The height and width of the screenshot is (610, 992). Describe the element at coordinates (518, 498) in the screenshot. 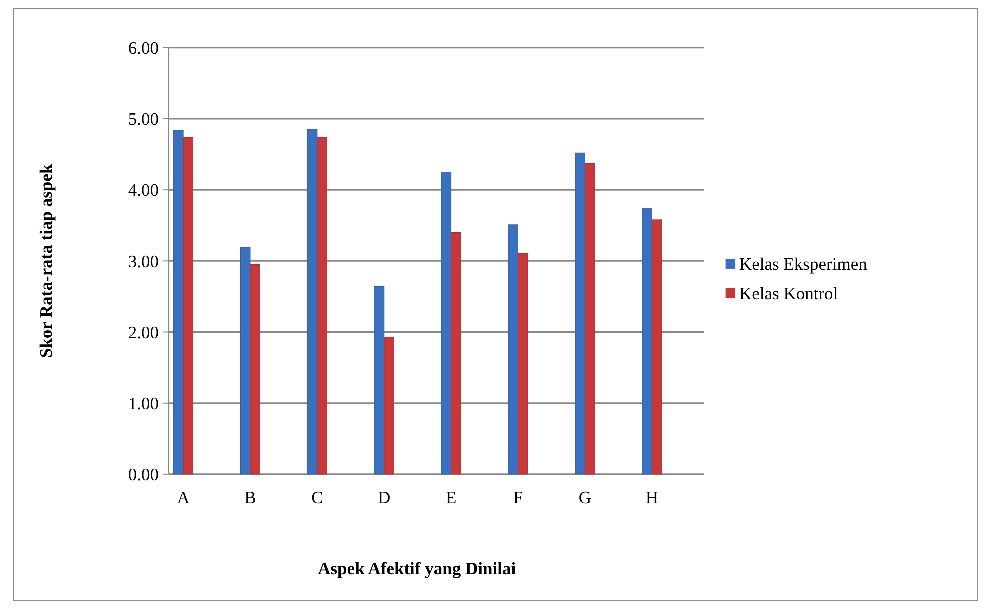

I see `x-tick-label: F` at that location.